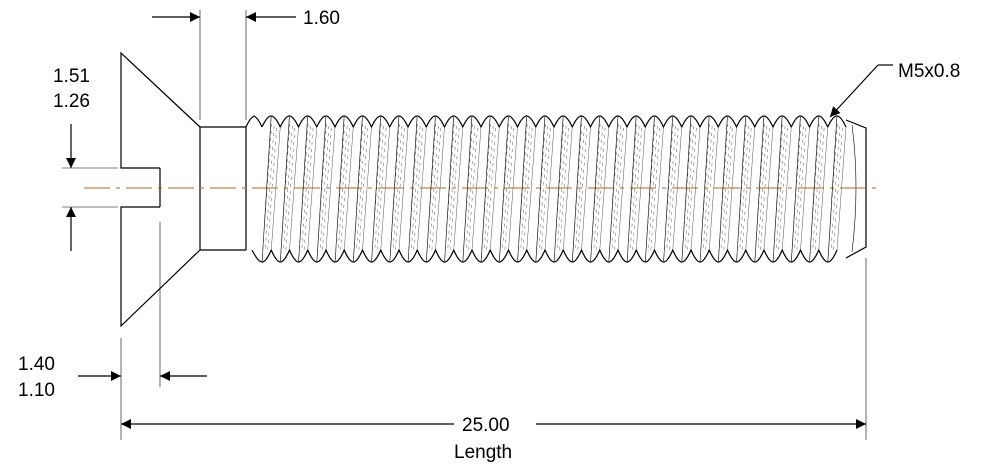 The image size is (996, 468). I want to click on head-height-dimension: 1.51 1.26, so click(85, 158).